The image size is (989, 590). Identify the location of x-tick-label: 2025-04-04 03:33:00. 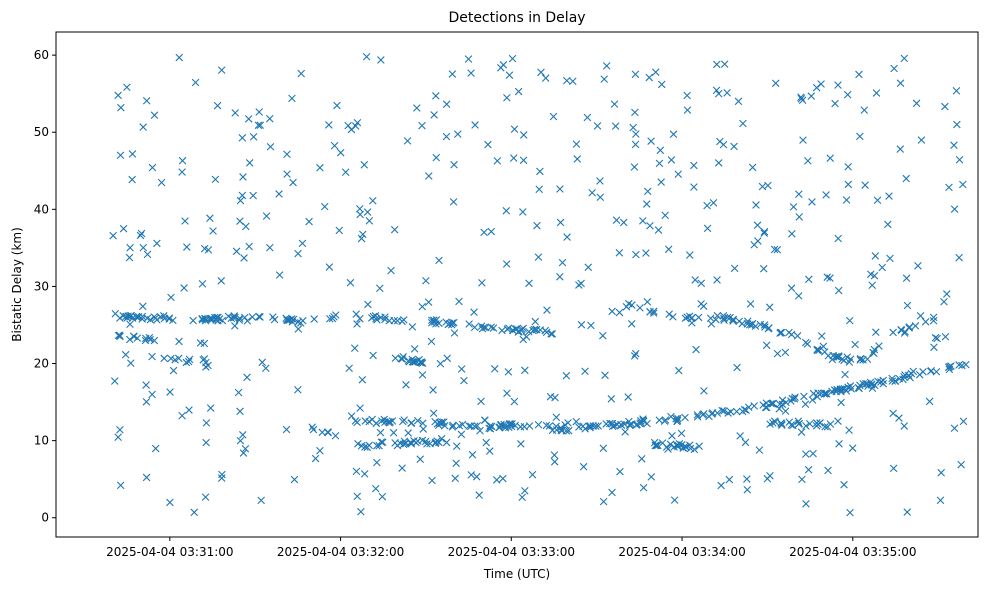
(511, 552).